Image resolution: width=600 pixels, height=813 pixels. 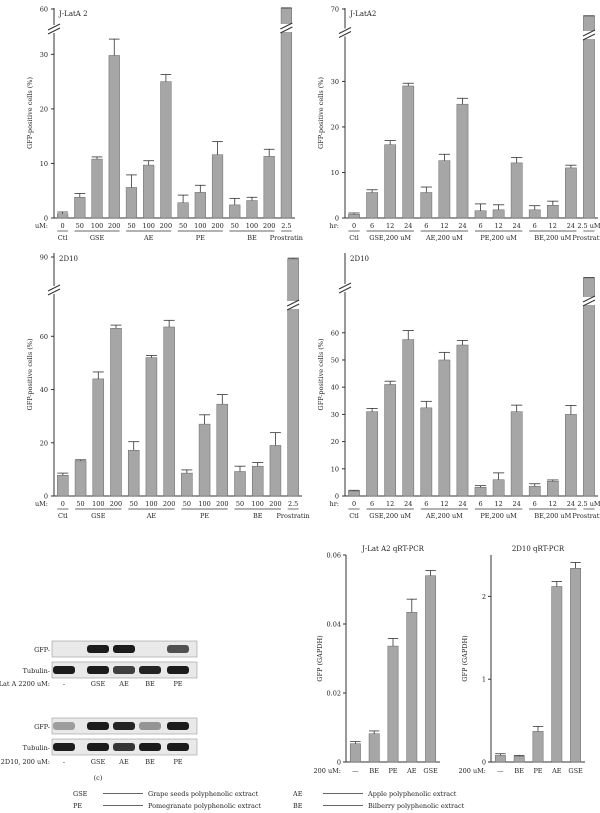 What do you see at coordinates (25, 762) in the screenshot?
I see `blot-axis-label: 2D10, 200 uM:` at bounding box center [25, 762].